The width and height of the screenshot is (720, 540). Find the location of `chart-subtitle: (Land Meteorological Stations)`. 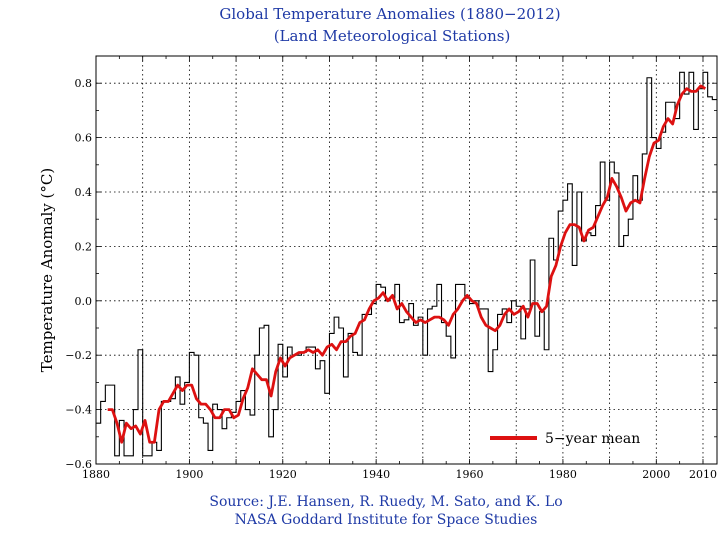

chart-subtitle: (Land Meteorological Stations) is located at coordinates (392, 36).